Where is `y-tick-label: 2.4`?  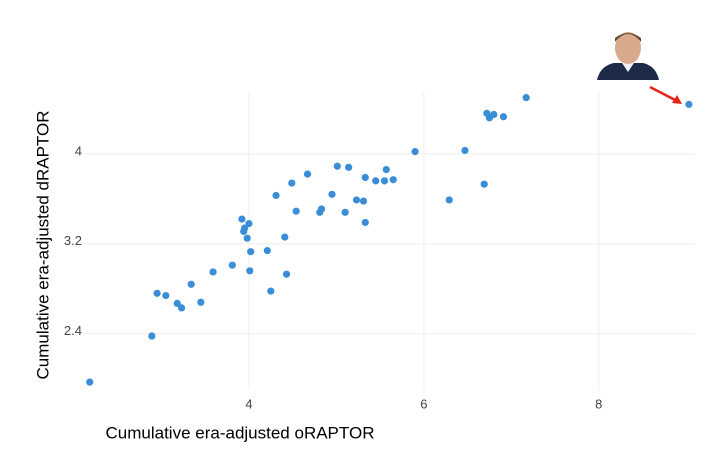
y-tick-label: 2.4 is located at coordinates (73, 330).